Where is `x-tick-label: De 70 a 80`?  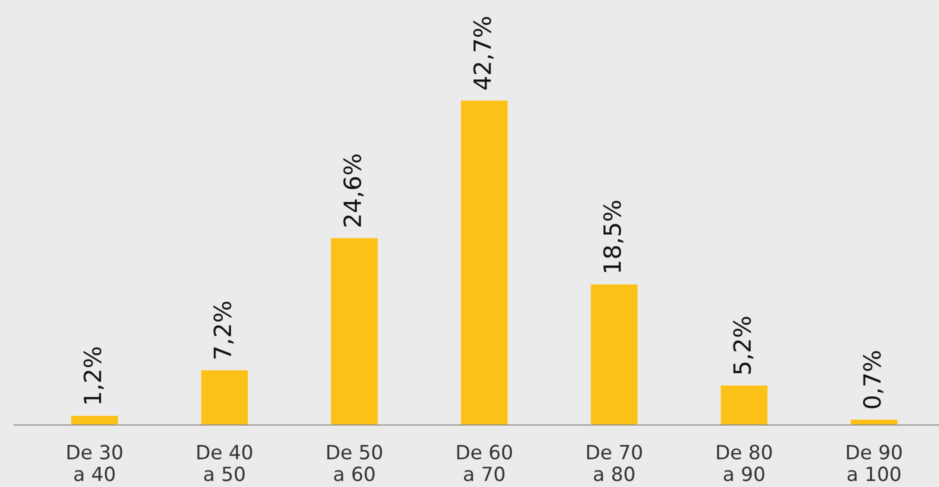
x-tick-label: De 70 a 80 is located at coordinates (614, 463).